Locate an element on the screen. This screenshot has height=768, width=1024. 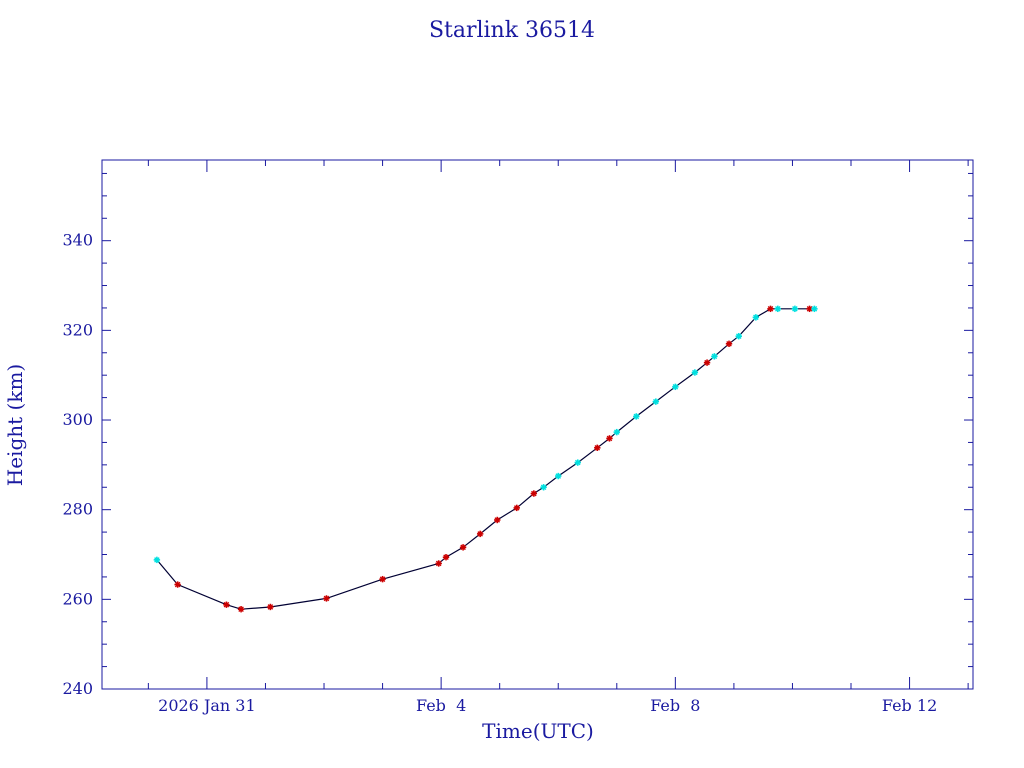
y-axis-label: Height (km) is located at coordinates (15, 425).